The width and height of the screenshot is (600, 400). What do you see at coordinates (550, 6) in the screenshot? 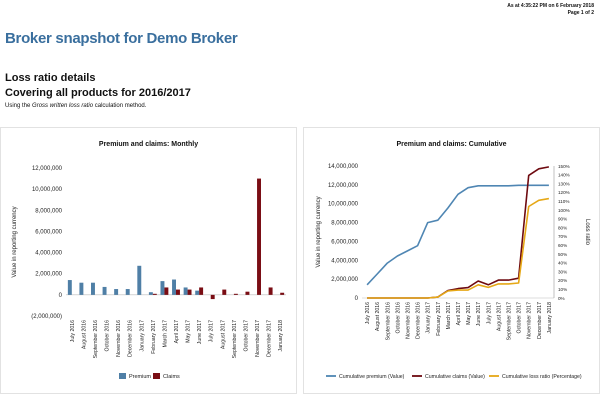
I see `as-of-timestamp: As at 4:35:22 PM on 6 February 2018` at bounding box center [550, 6].